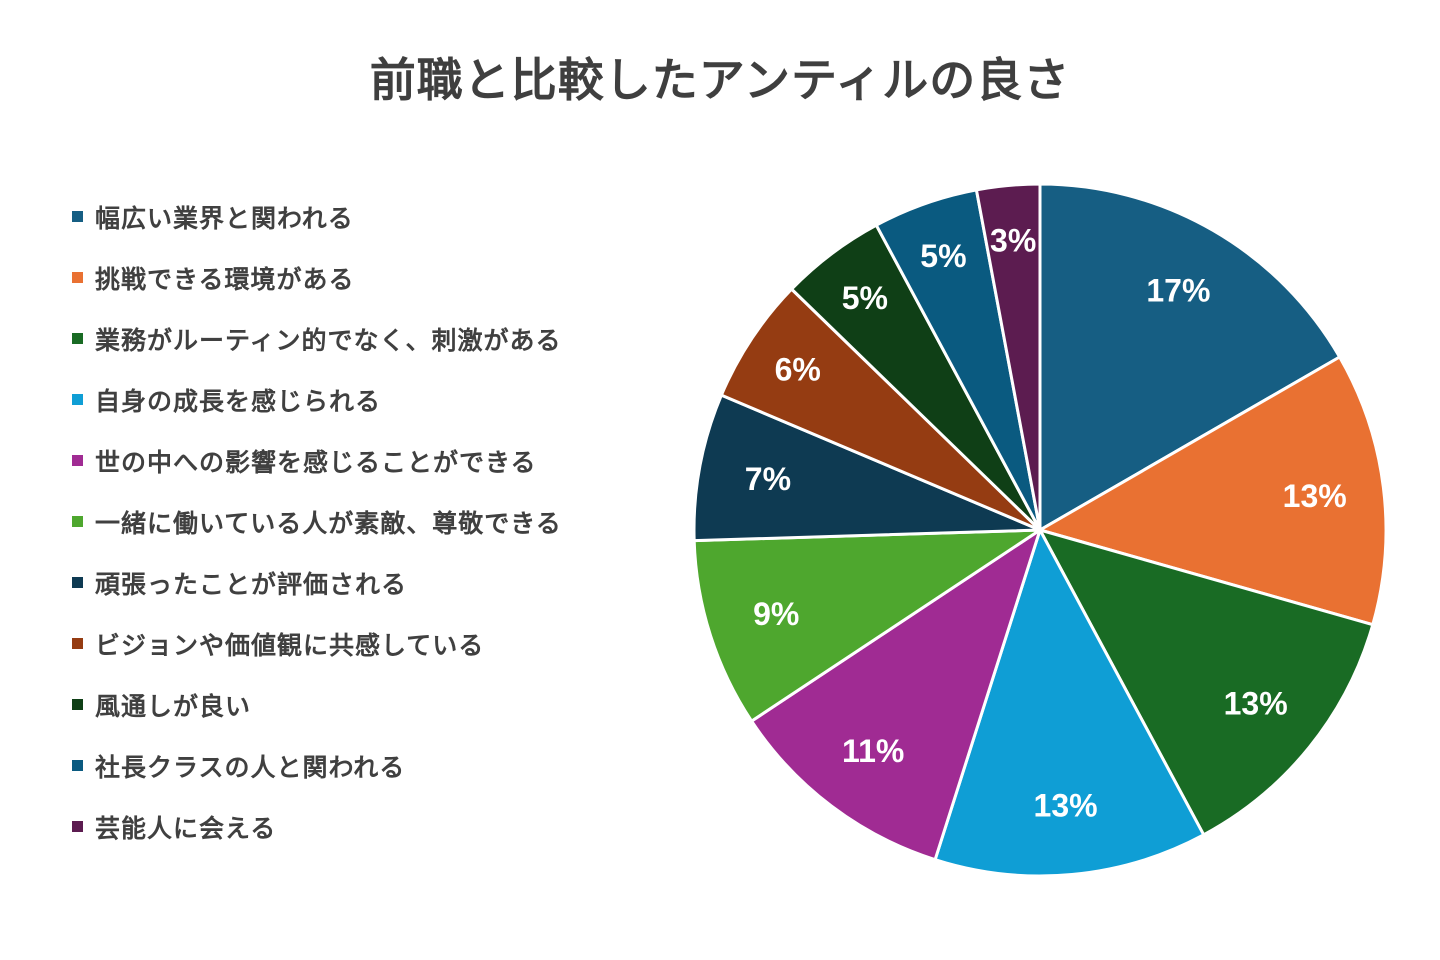  I want to click on legend-item: 業務がルーティン的でなく、刺激がある, so click(372, 338).